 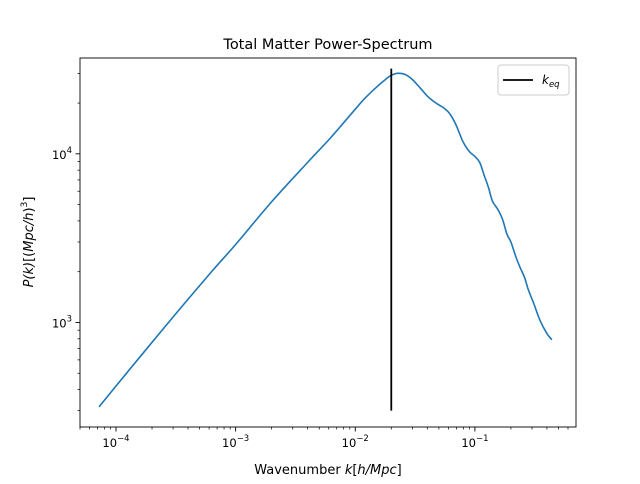 I want to click on legend: keq, so click(x=533, y=80).